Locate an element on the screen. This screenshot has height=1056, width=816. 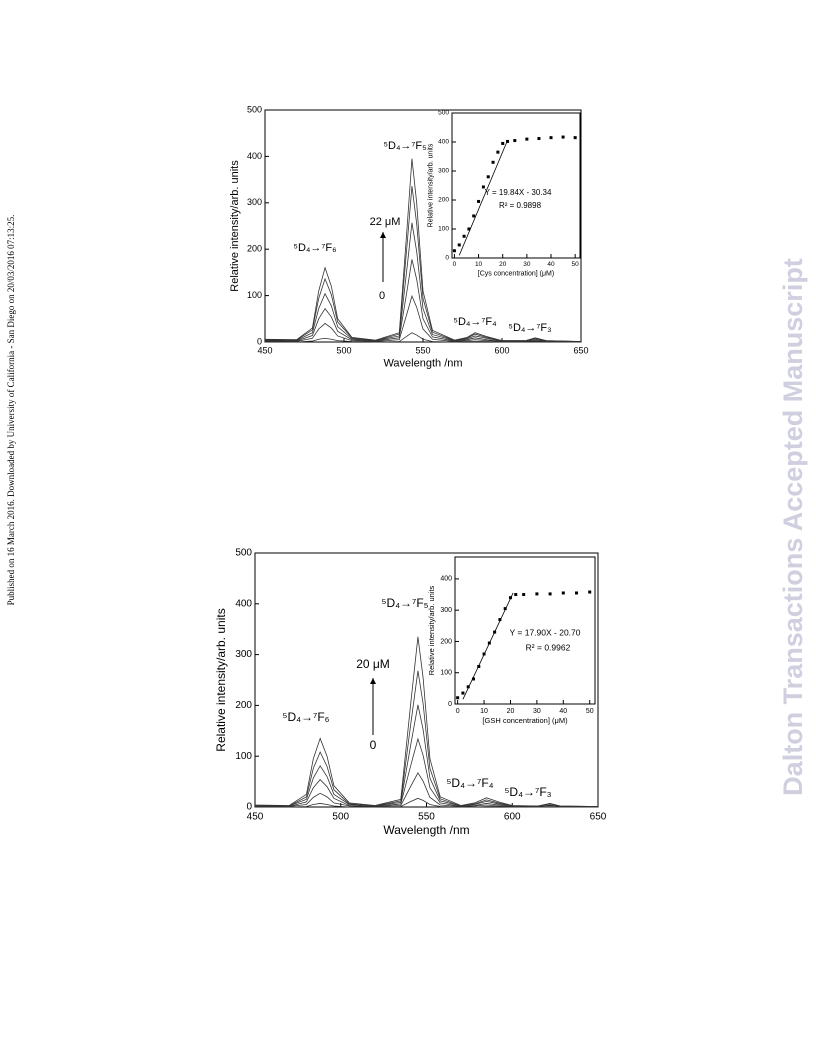
x-axis-title: [GSH concentration] (μM) is located at coordinates (525, 720).